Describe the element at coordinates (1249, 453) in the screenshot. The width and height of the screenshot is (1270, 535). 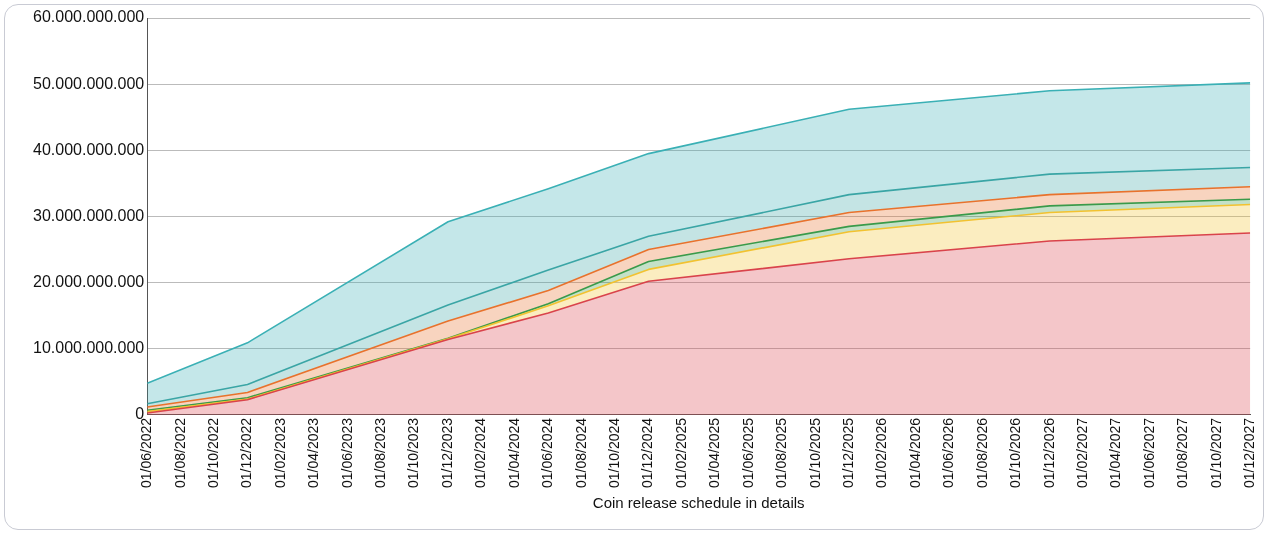
I see `x-tick-label: 01/12/2027` at that location.